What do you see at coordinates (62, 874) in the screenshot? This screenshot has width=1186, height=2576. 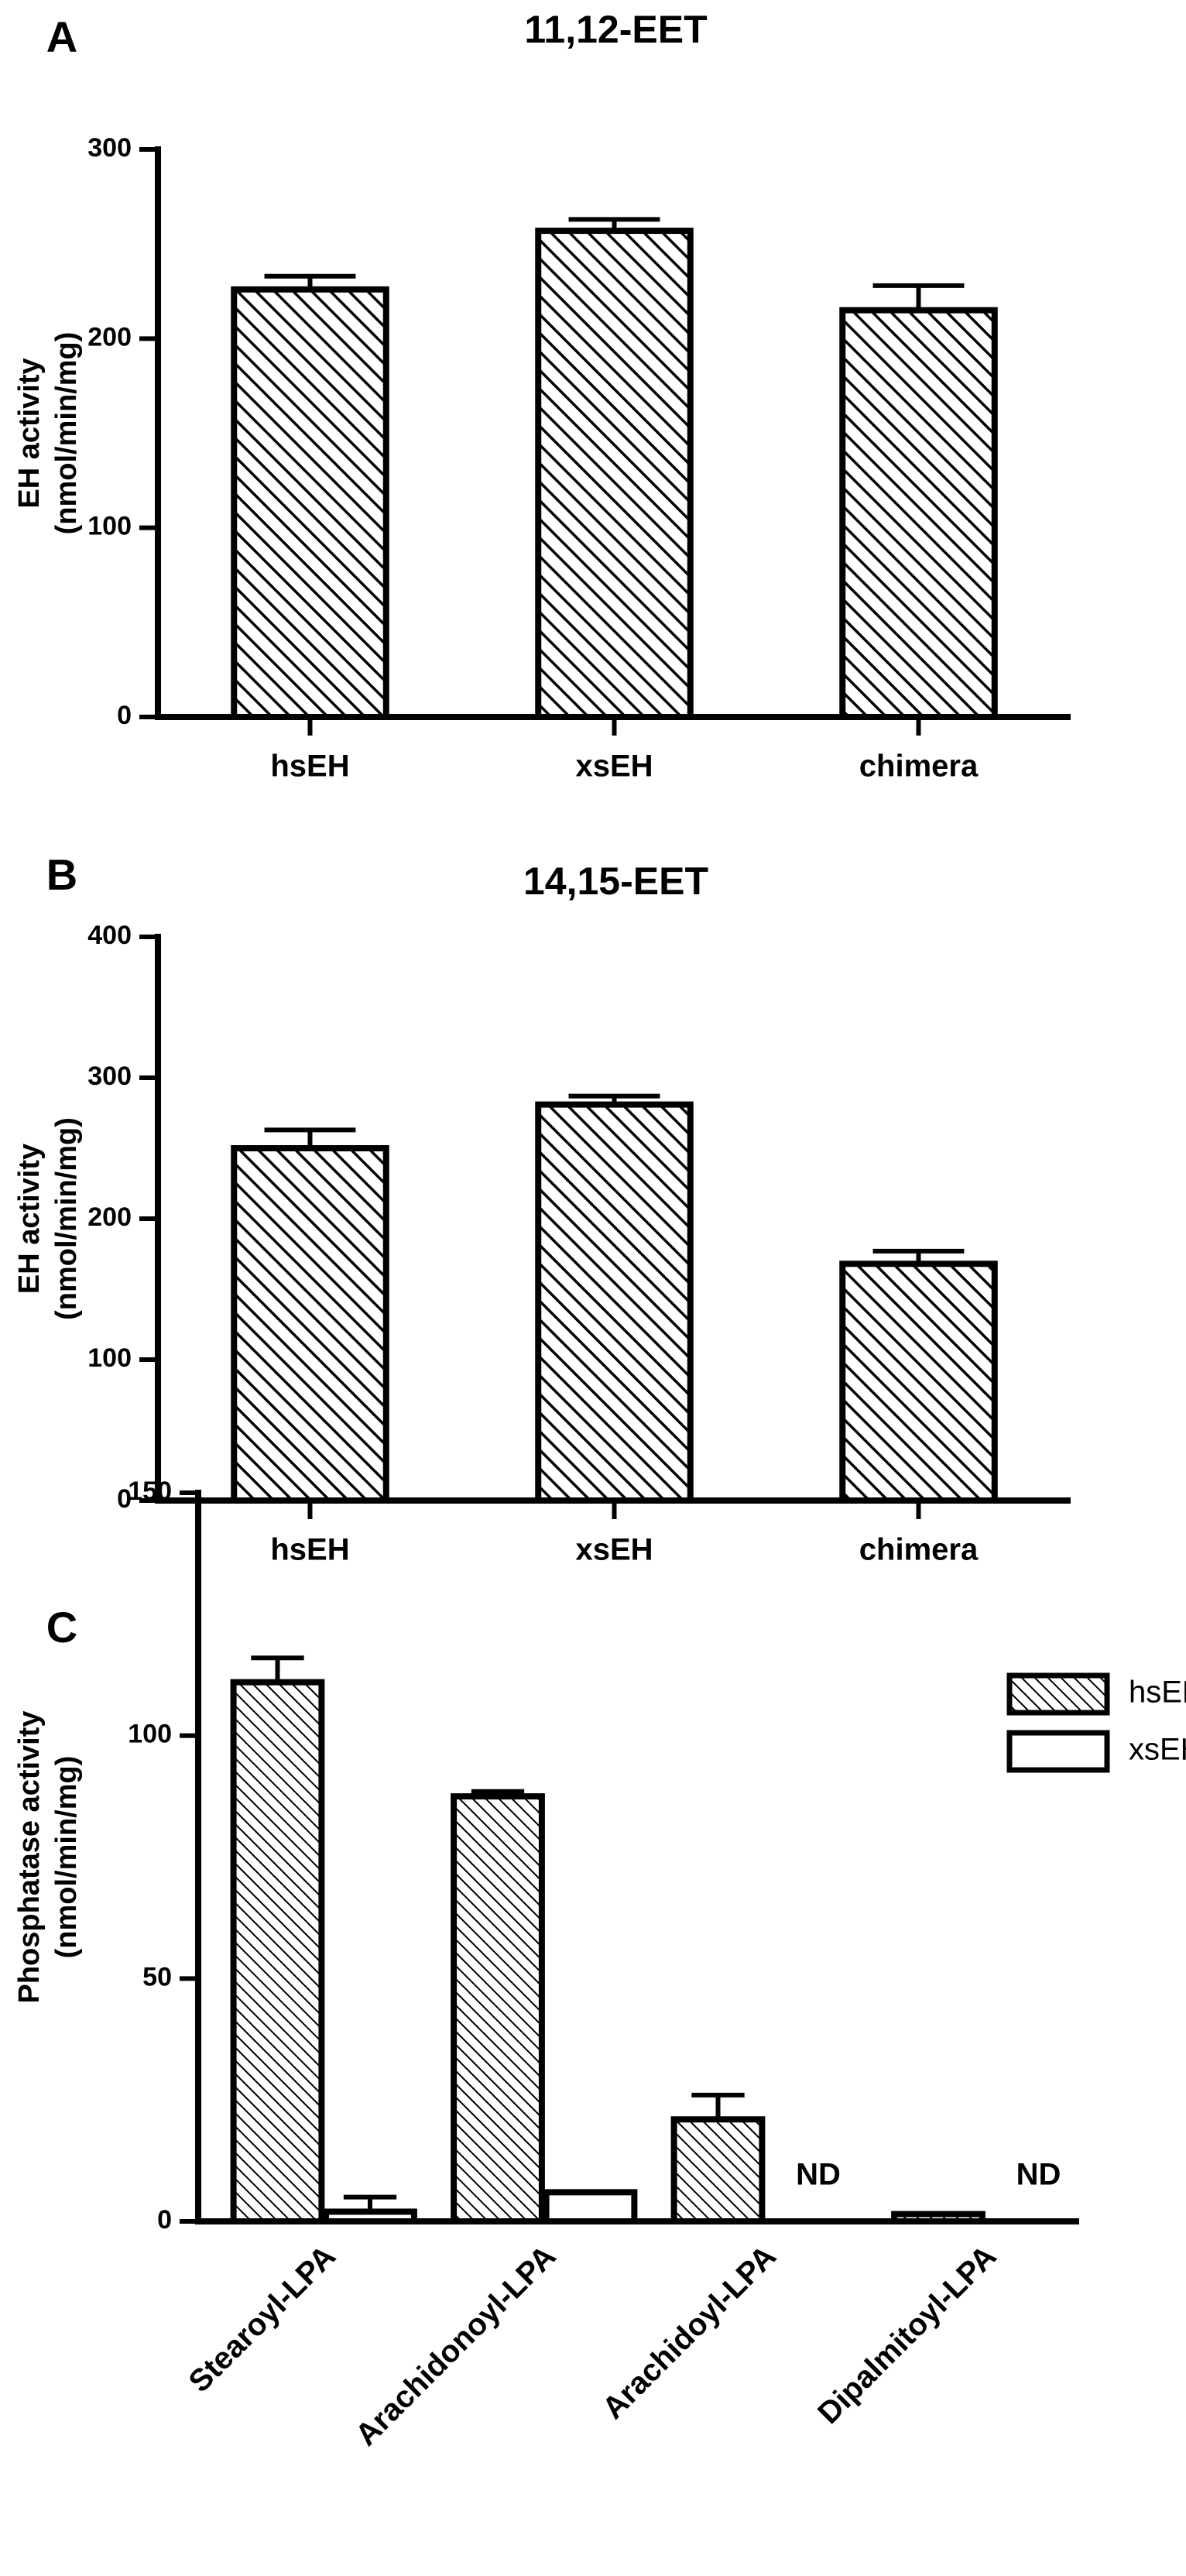 I see `panel-label: B` at bounding box center [62, 874].